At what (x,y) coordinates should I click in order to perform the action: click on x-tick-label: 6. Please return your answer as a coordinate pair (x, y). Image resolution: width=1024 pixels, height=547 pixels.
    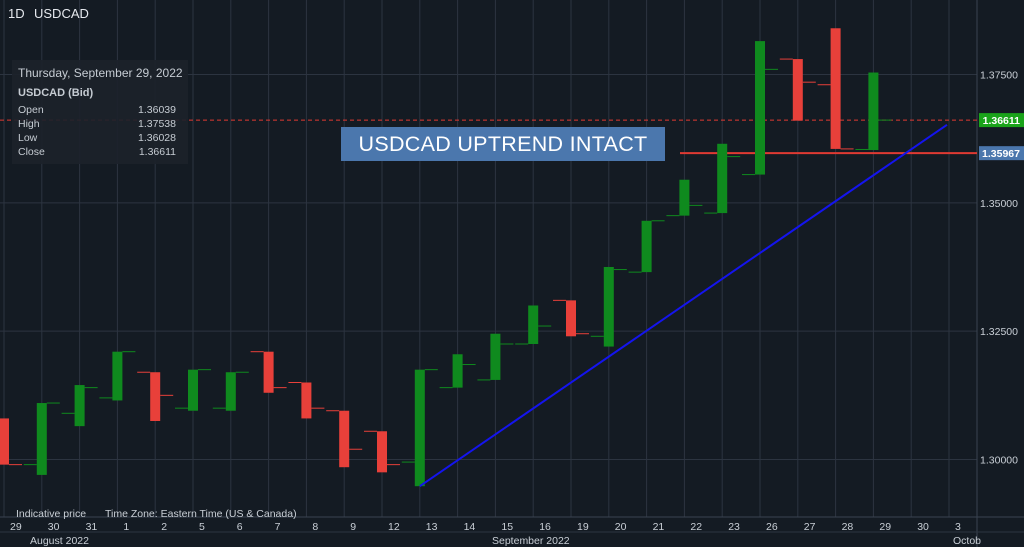
    Looking at the image, I should click on (240, 527).